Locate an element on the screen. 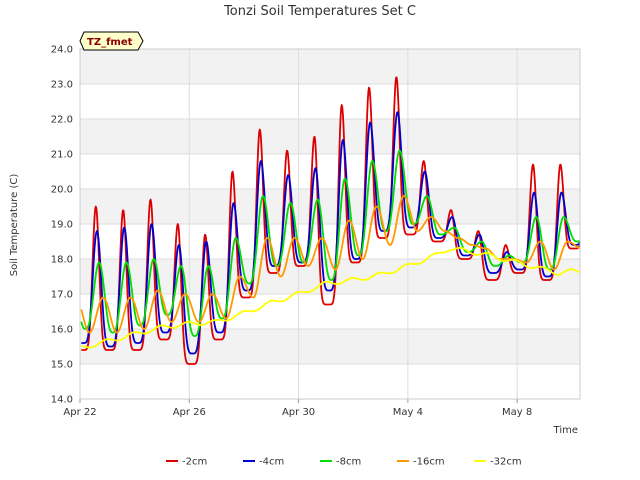 The image size is (640, 480). y-tick-label: 22.0 is located at coordinates (62, 120).